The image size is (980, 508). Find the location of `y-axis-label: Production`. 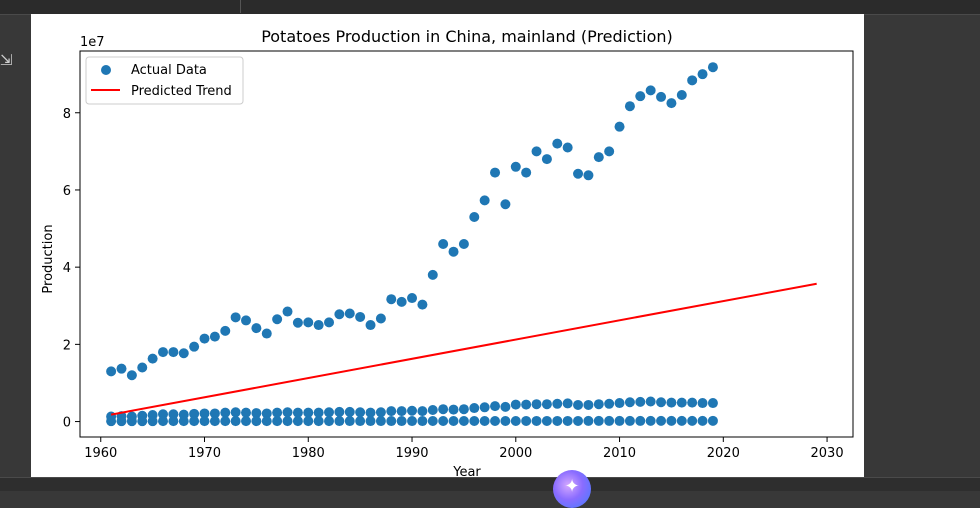

y-axis-label: Production is located at coordinates (48, 258).